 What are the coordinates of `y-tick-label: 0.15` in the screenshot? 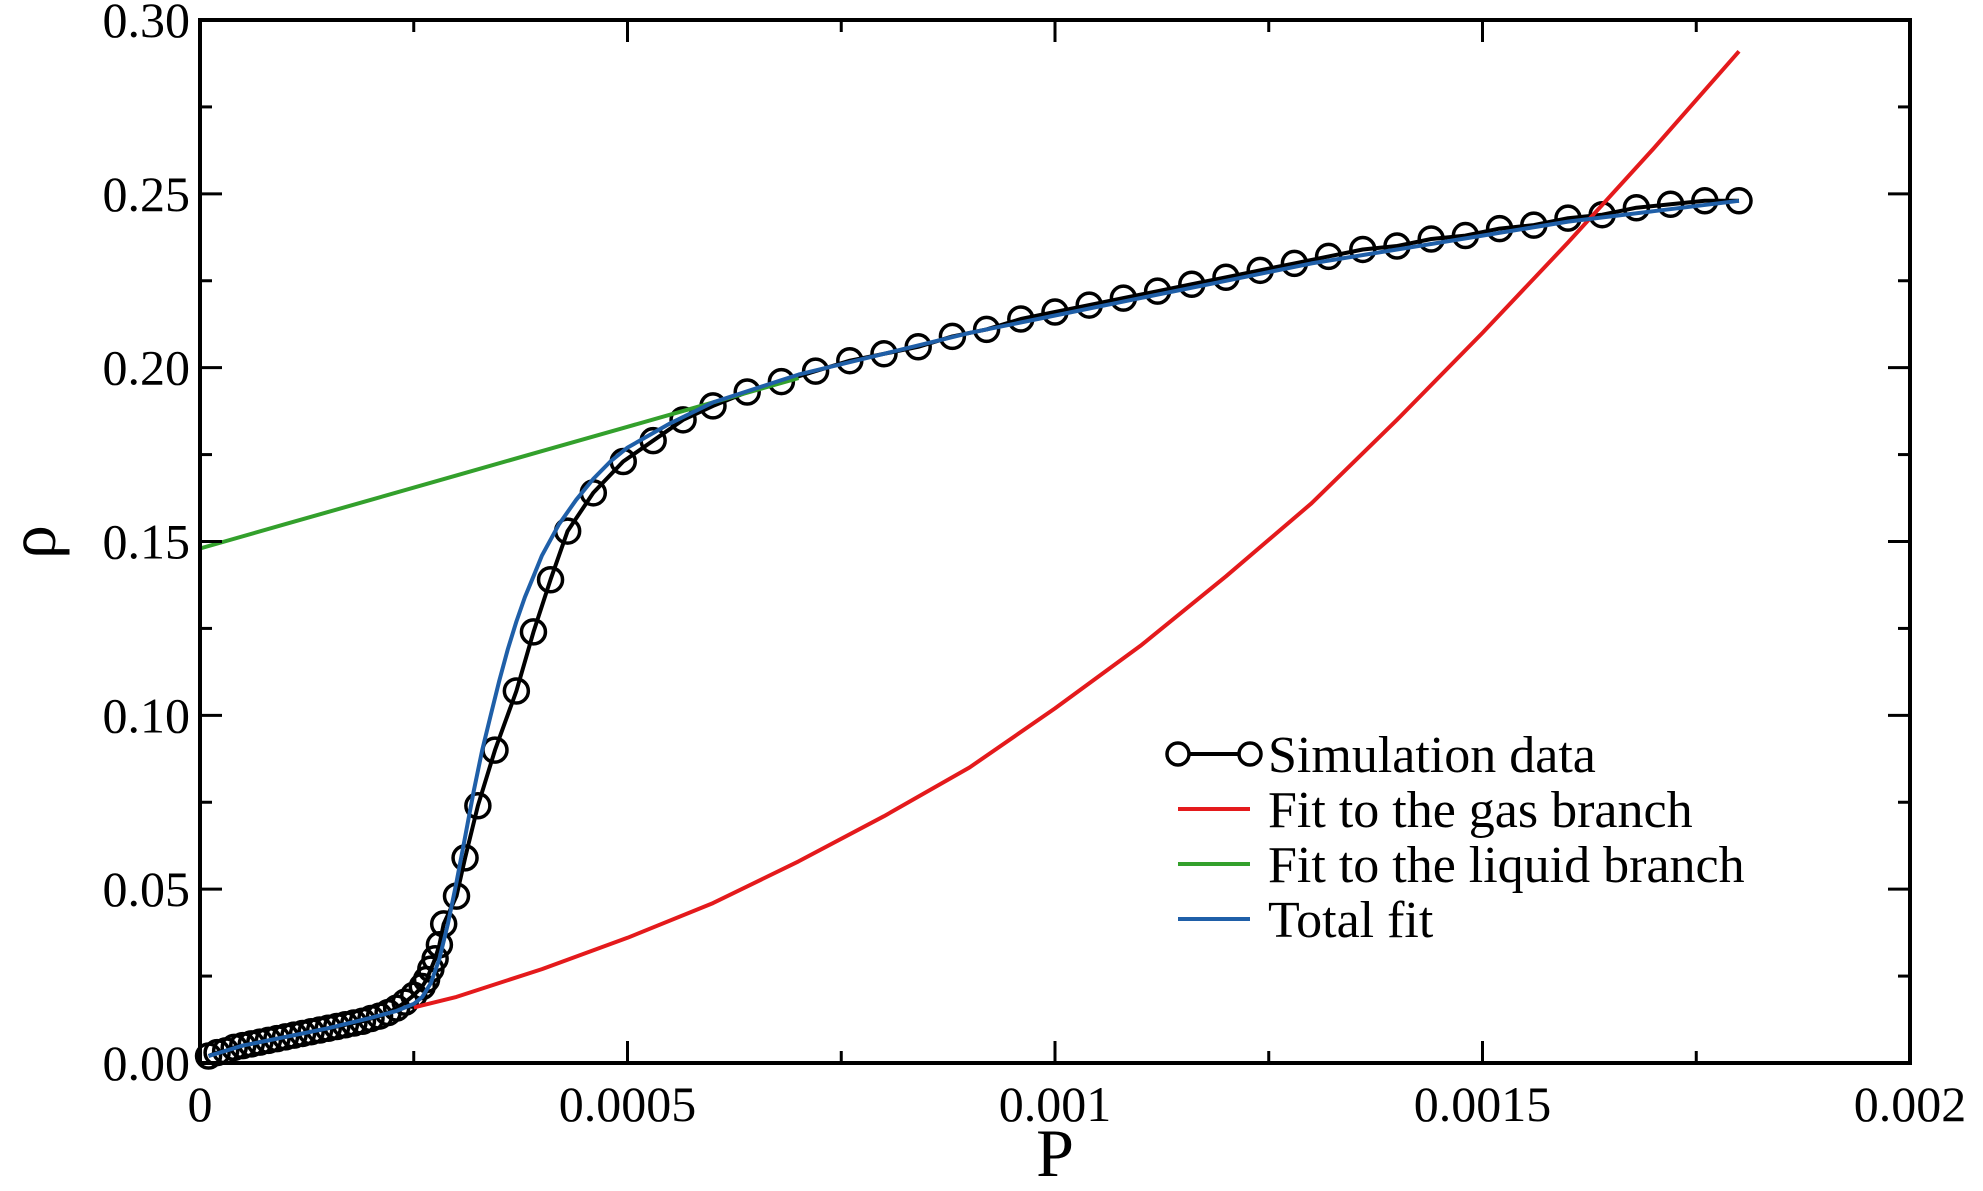 It's located at (147, 542).